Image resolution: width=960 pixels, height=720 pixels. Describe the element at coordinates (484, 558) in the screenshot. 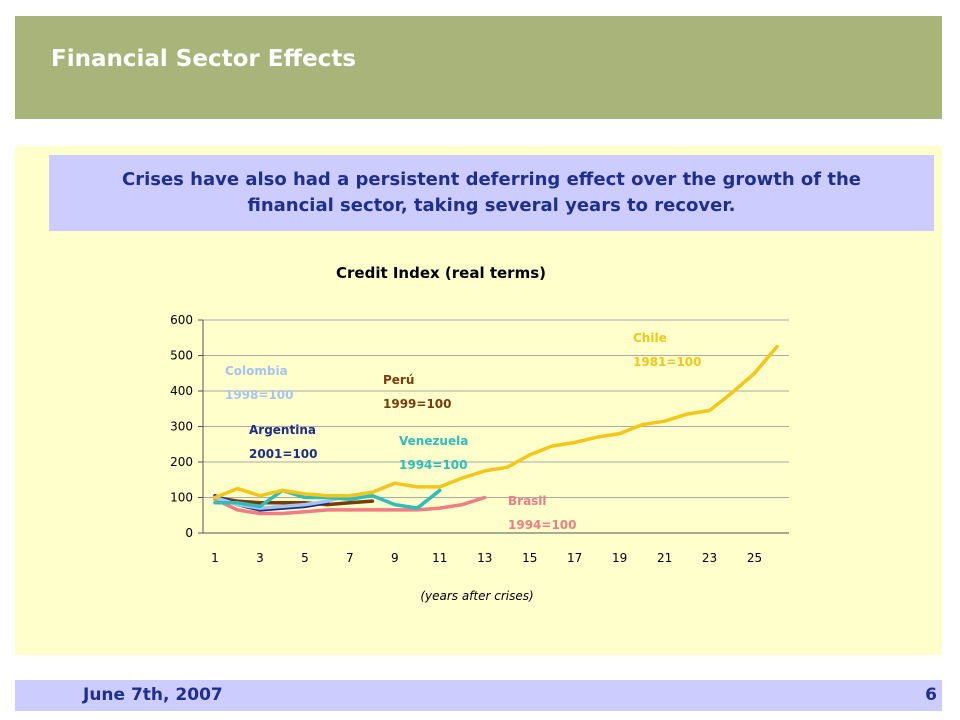

I see `x-tick-label: 13` at that location.